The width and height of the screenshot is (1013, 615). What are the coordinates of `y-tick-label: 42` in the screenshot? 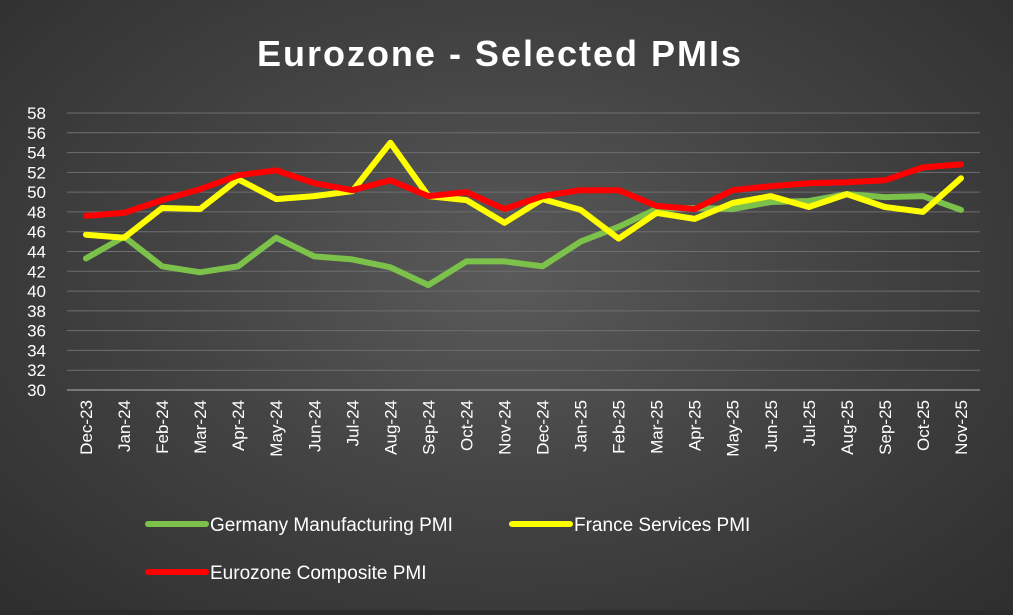 It's located at (36, 271).